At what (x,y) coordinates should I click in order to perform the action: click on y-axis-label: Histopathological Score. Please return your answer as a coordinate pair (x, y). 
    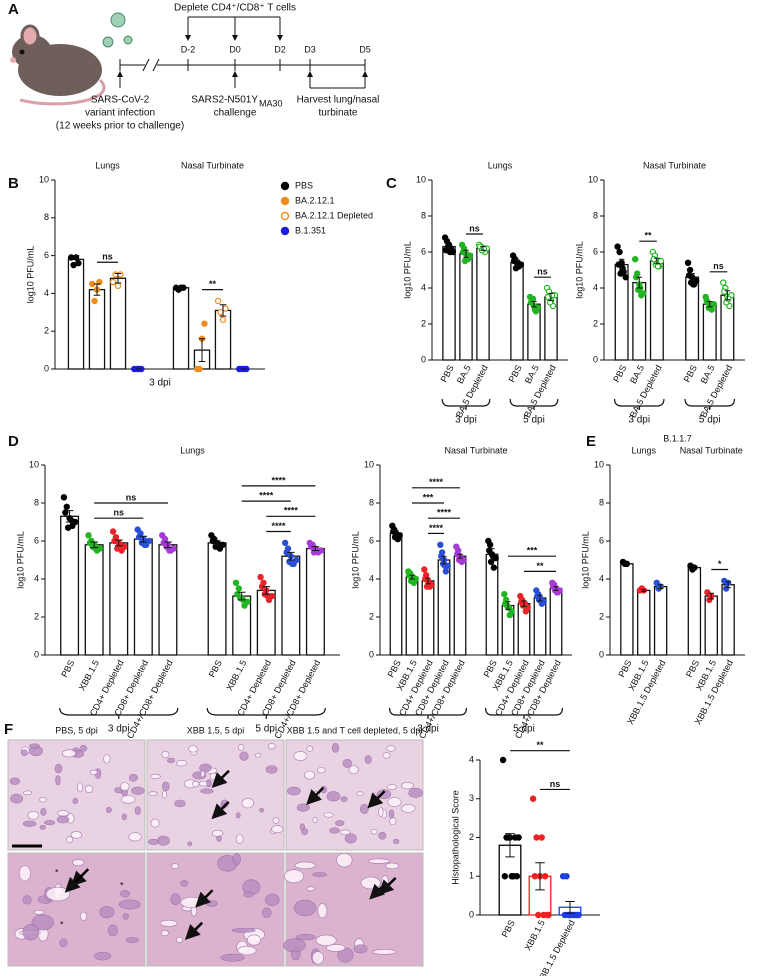
    Looking at the image, I should click on (455, 837).